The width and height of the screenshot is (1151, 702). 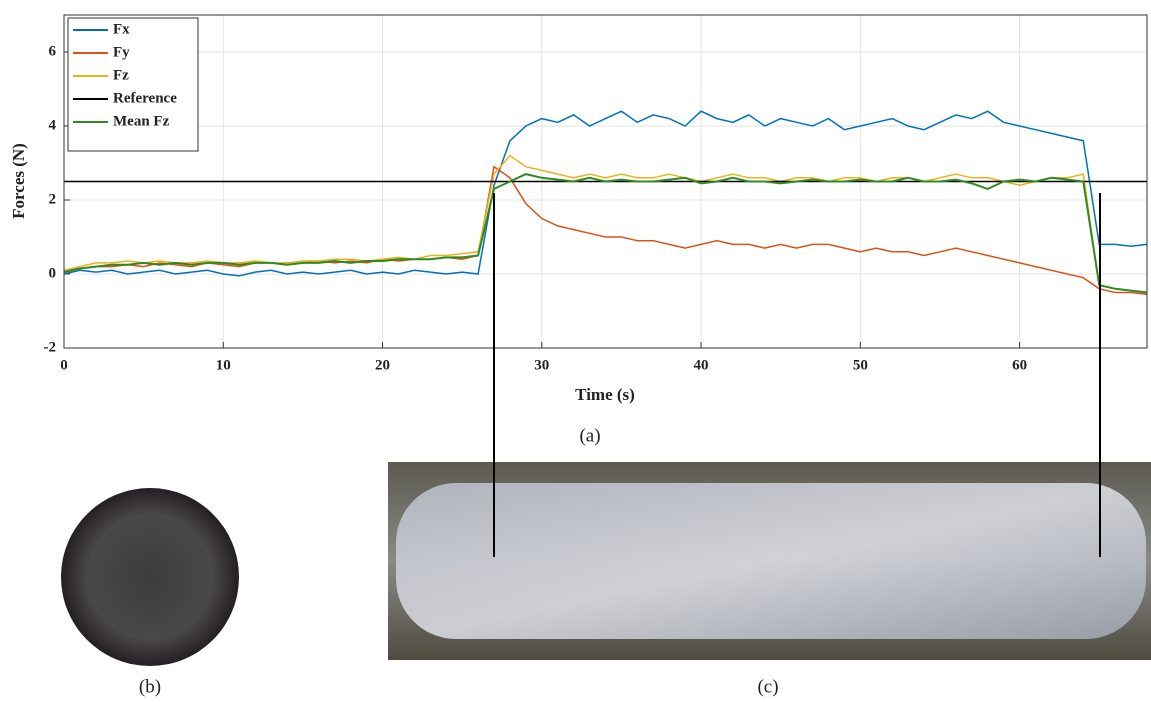 What do you see at coordinates (18, 181) in the screenshot?
I see `y-axis-label: Forces (N)` at bounding box center [18, 181].